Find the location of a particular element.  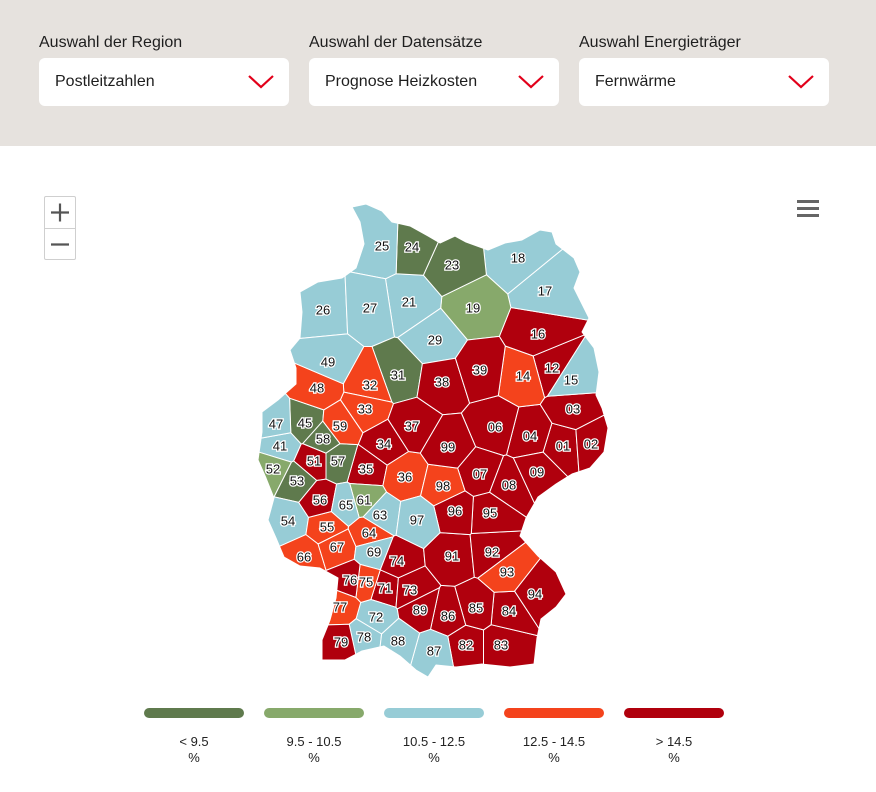

region-filter: Auswahl der Region Postleitzahlen is located at coordinates (164, 70).